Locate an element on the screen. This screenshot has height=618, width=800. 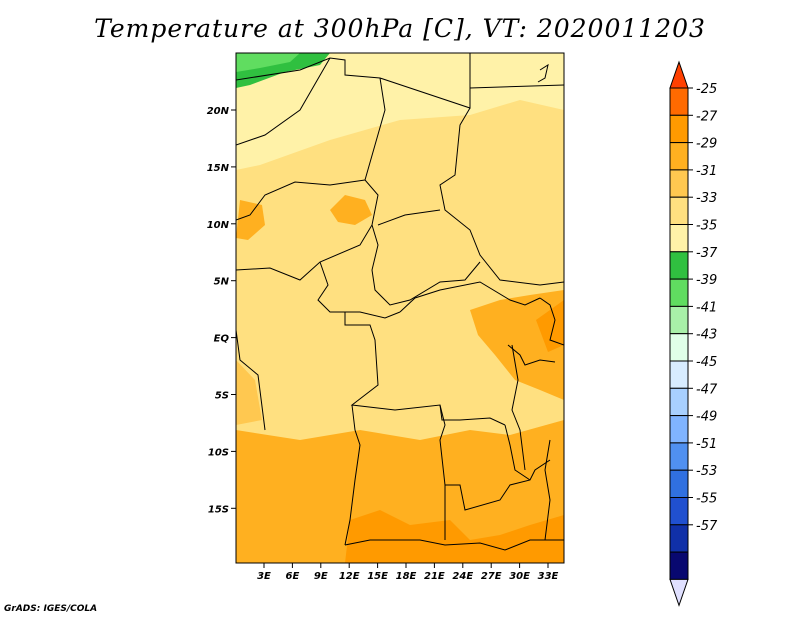
field-patch-central is located at coordinates (351, 210).